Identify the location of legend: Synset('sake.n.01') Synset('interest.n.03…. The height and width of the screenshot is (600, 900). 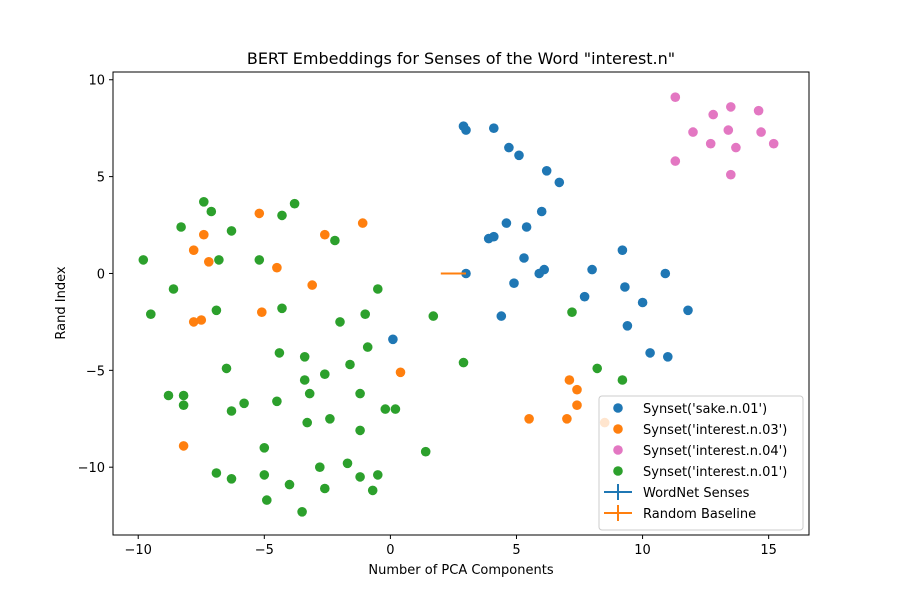
(701, 463).